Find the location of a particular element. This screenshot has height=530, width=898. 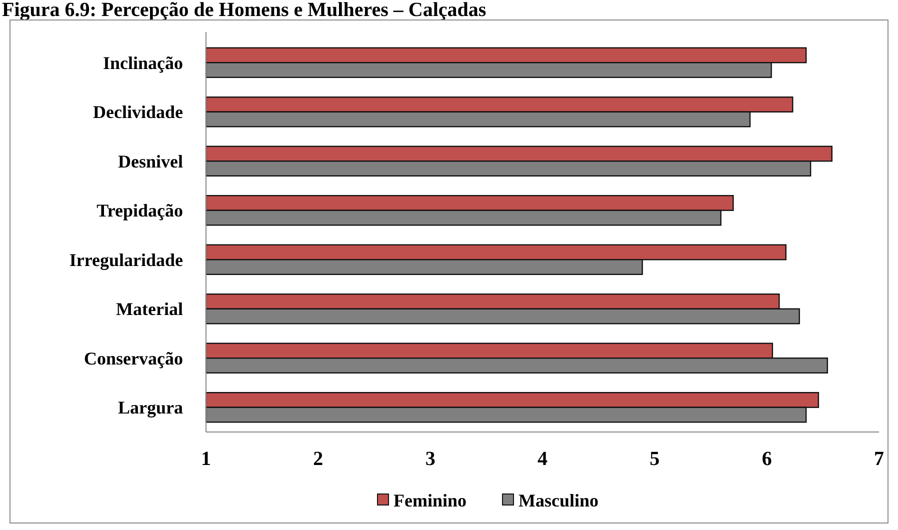

y-tick-label: Irregularidade is located at coordinates (126, 260).